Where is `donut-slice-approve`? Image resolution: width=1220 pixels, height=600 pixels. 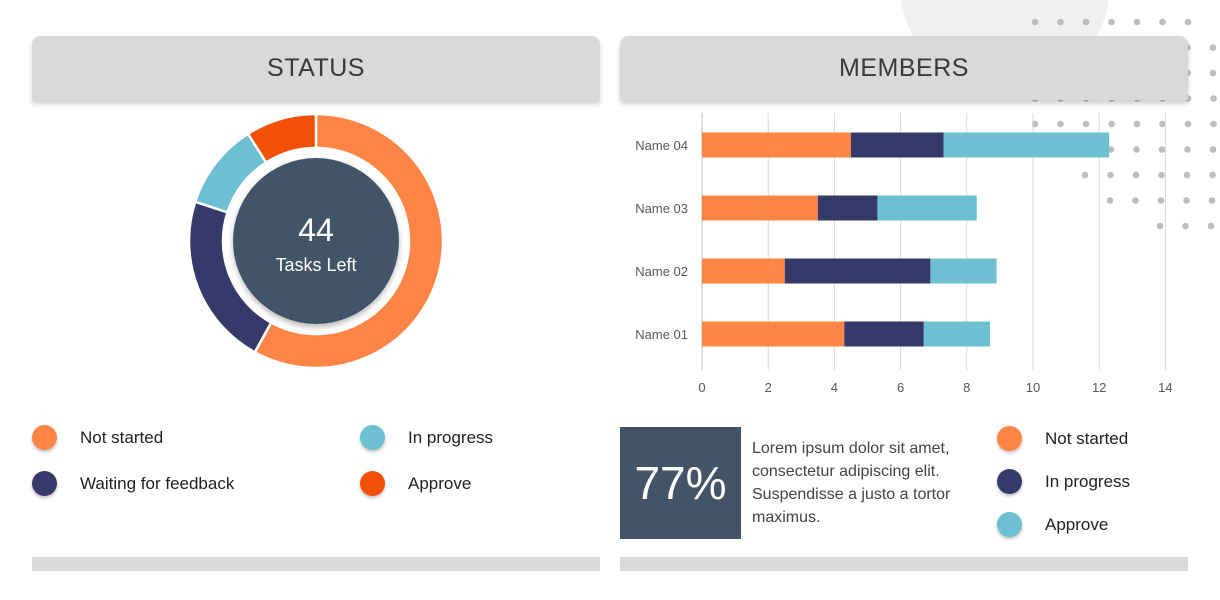
donut-slice-approve is located at coordinates (282, 138).